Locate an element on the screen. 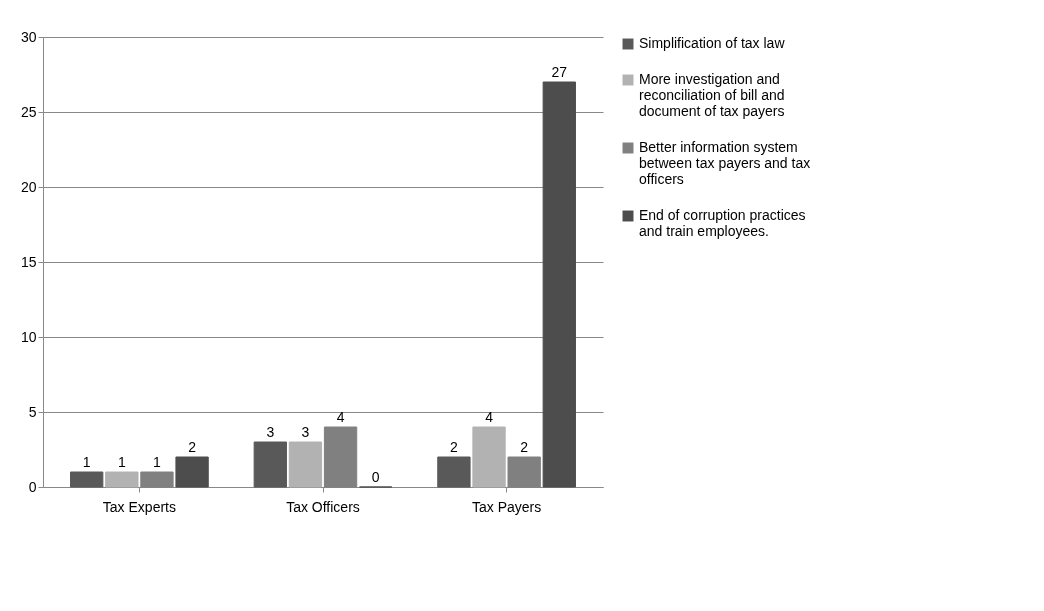 This screenshot has height=611, width=1044. y-tick-label: 30 is located at coordinates (28, 36).